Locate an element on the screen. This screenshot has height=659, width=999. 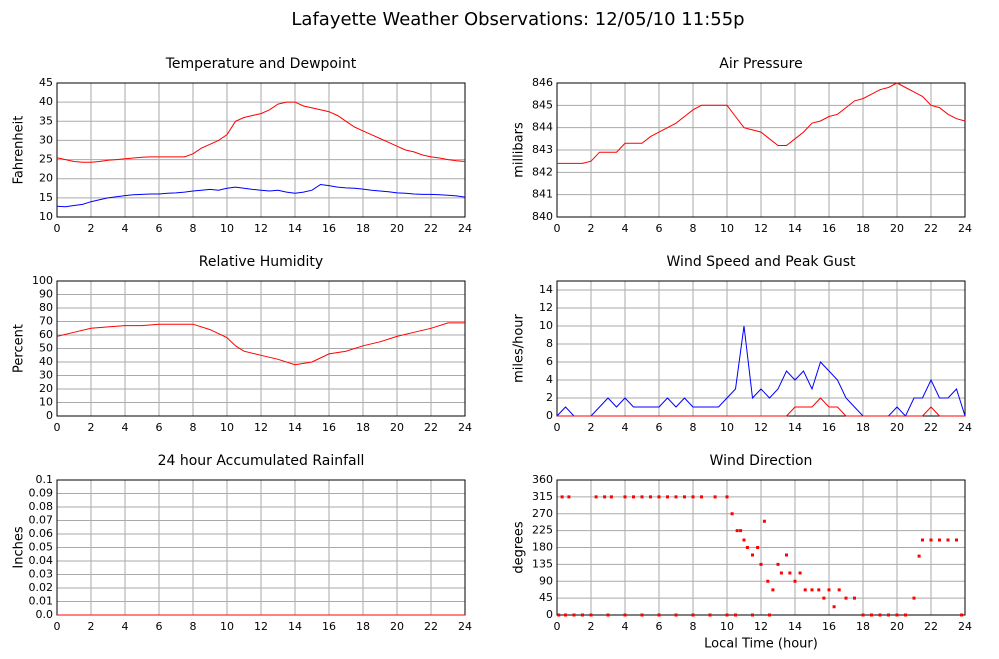
y-tick-label: 0.08 is located at coordinates (41, 506).